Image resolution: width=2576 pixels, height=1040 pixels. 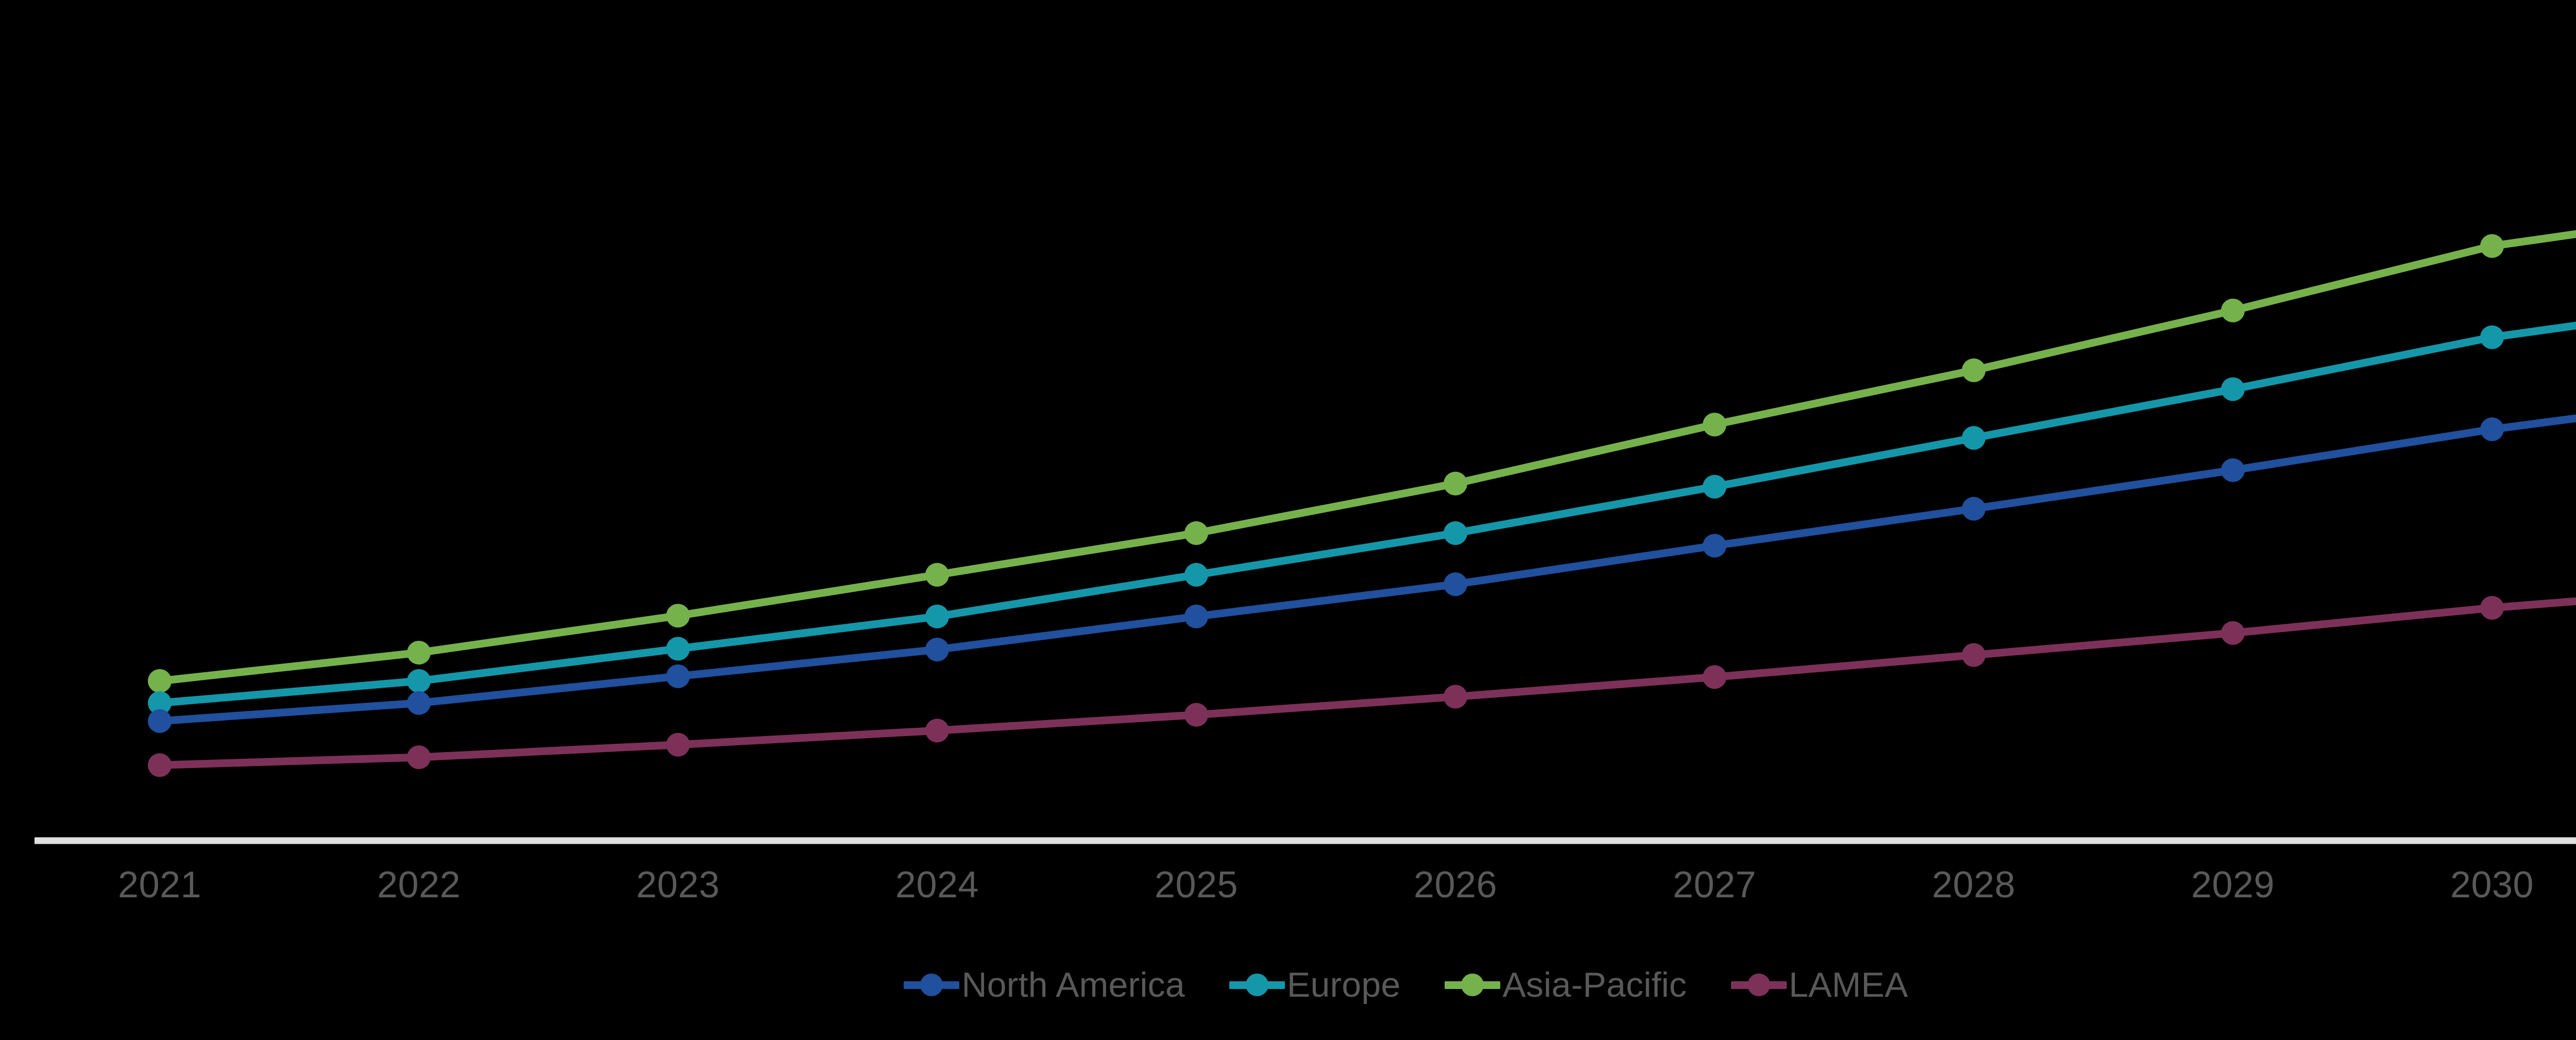 What do you see at coordinates (937, 885) in the screenshot?
I see `x-tick-label-2024: 2024` at bounding box center [937, 885].